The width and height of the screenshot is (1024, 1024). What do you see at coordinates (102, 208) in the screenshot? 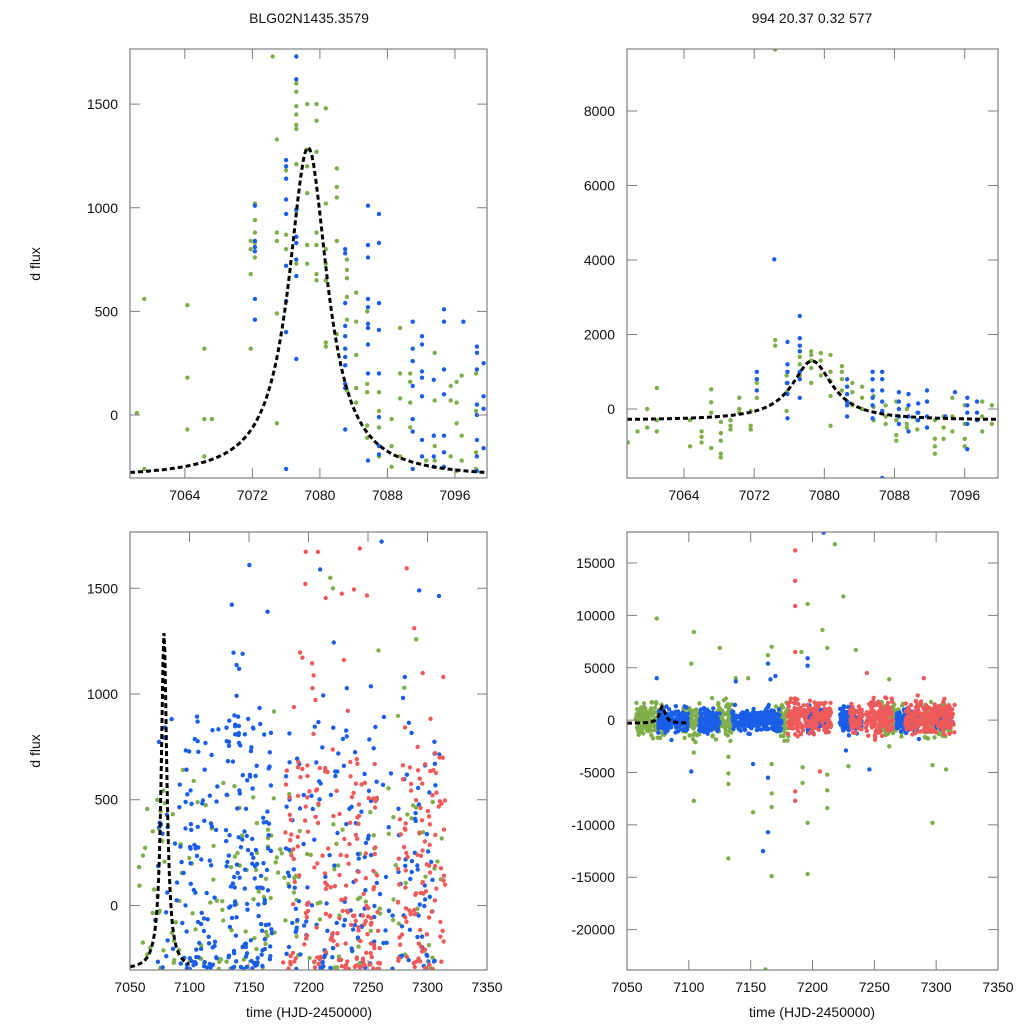
I see `y-tick-label: 1000` at bounding box center [102, 208].